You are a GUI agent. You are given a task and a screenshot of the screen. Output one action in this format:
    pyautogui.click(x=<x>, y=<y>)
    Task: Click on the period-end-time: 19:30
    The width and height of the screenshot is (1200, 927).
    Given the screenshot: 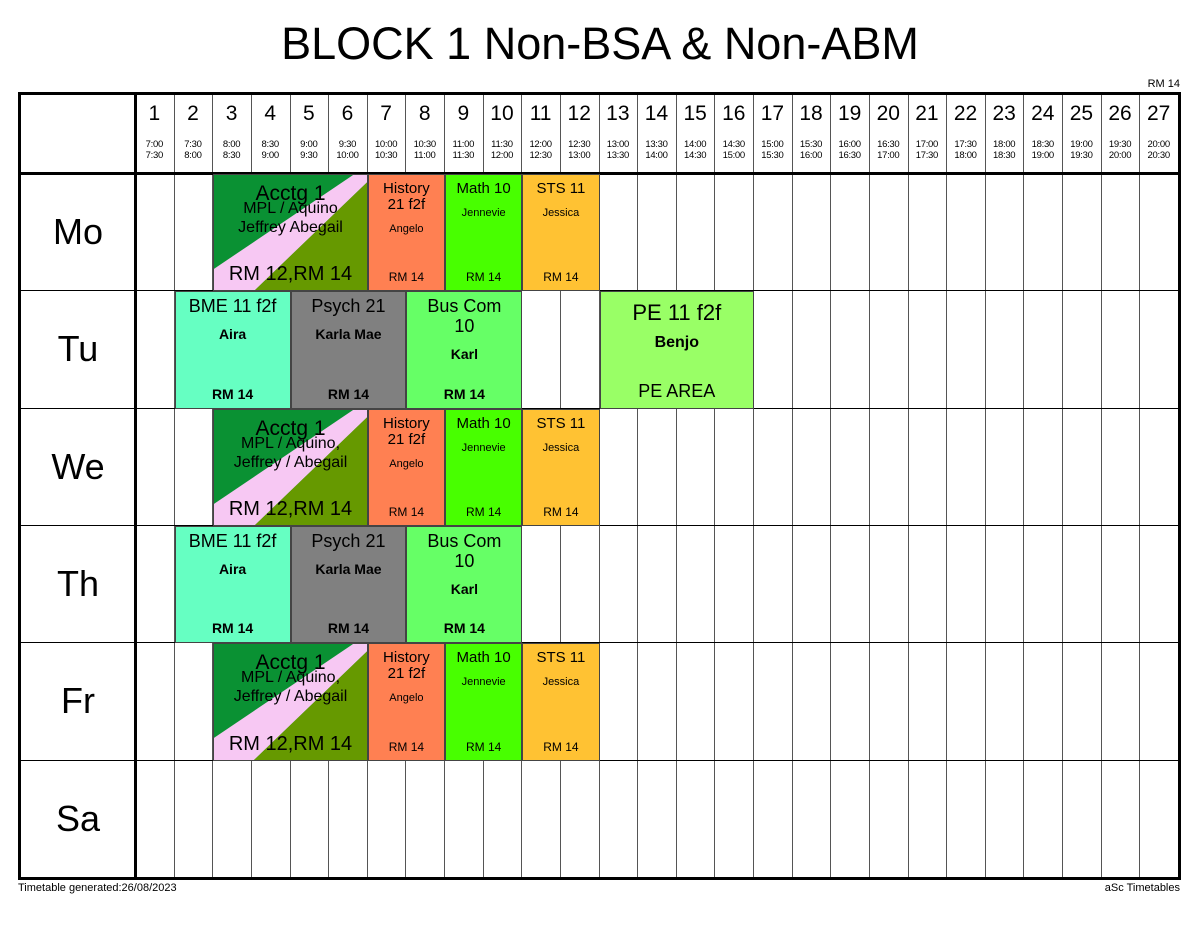 What is the action you would take?
    pyautogui.click(x=1081, y=155)
    